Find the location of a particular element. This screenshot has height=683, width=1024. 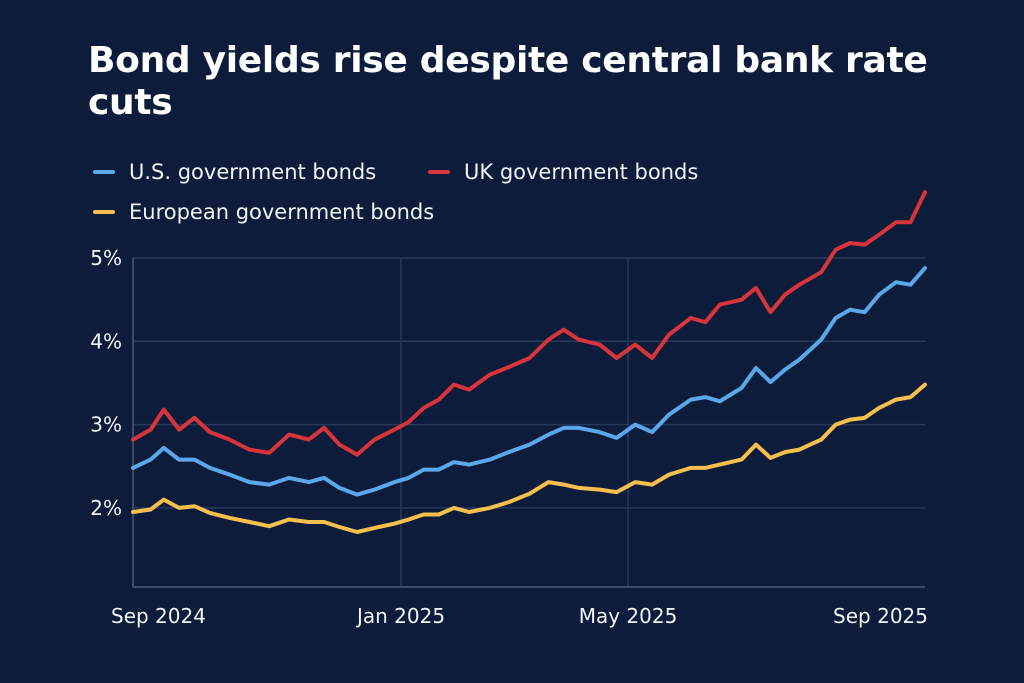

legend-swatch-us is located at coordinates (104, 172).